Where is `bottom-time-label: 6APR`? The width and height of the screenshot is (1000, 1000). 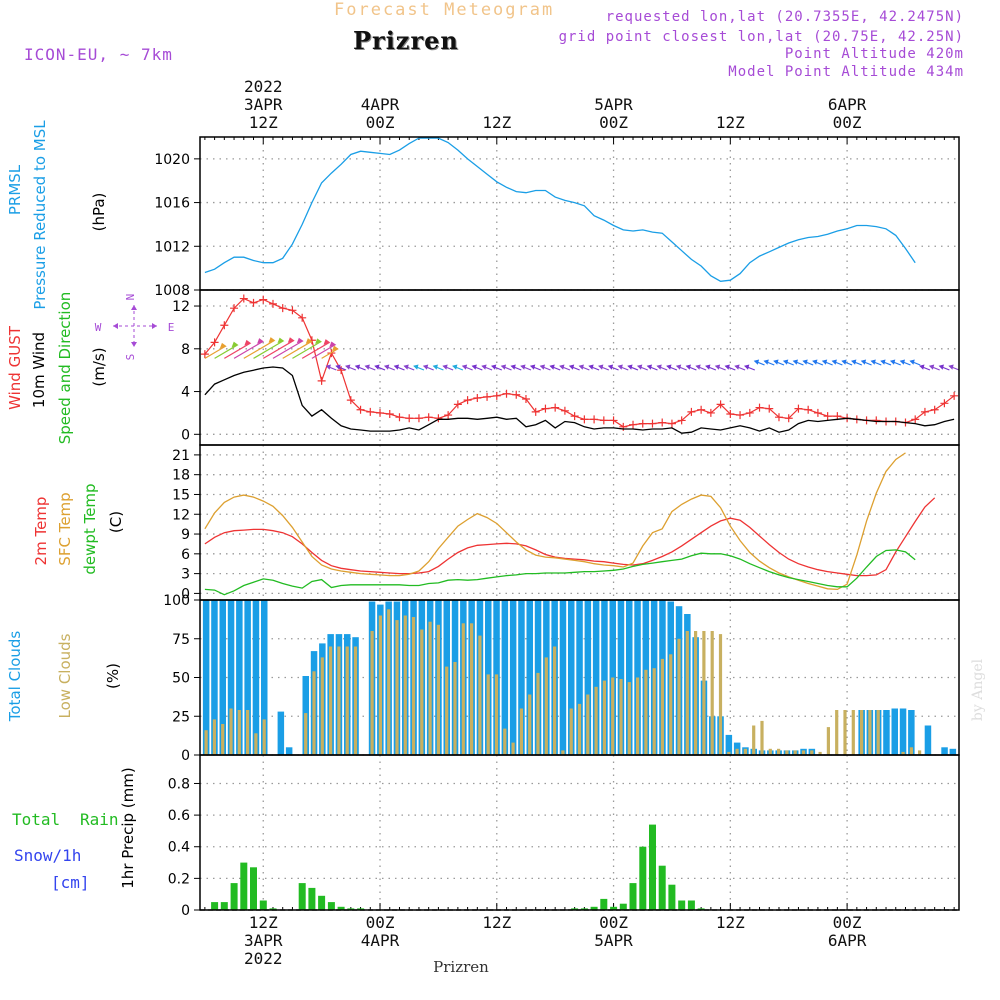 bottom-time-label: 6APR is located at coordinates (847, 940).